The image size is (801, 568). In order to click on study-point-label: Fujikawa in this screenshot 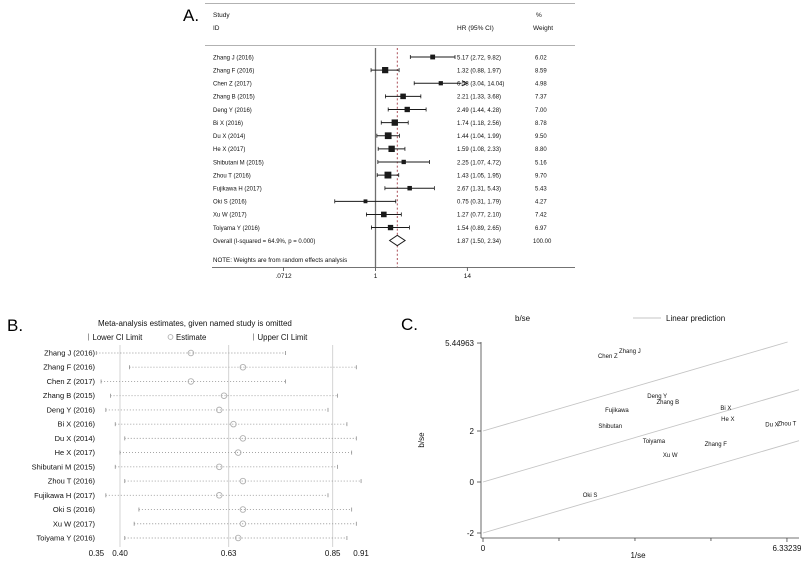, I will do `click(617, 411)`.